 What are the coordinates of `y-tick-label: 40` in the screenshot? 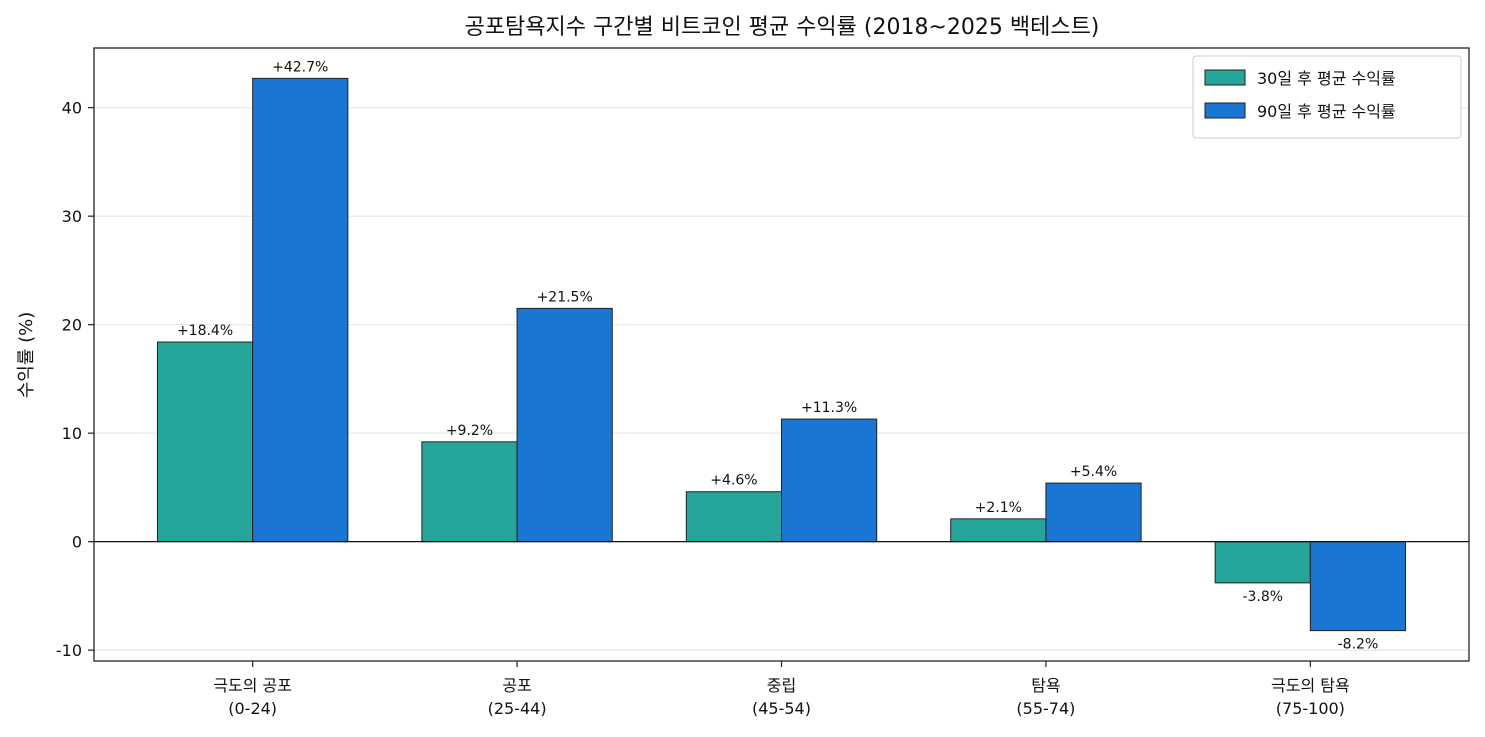 It's located at (72, 108).